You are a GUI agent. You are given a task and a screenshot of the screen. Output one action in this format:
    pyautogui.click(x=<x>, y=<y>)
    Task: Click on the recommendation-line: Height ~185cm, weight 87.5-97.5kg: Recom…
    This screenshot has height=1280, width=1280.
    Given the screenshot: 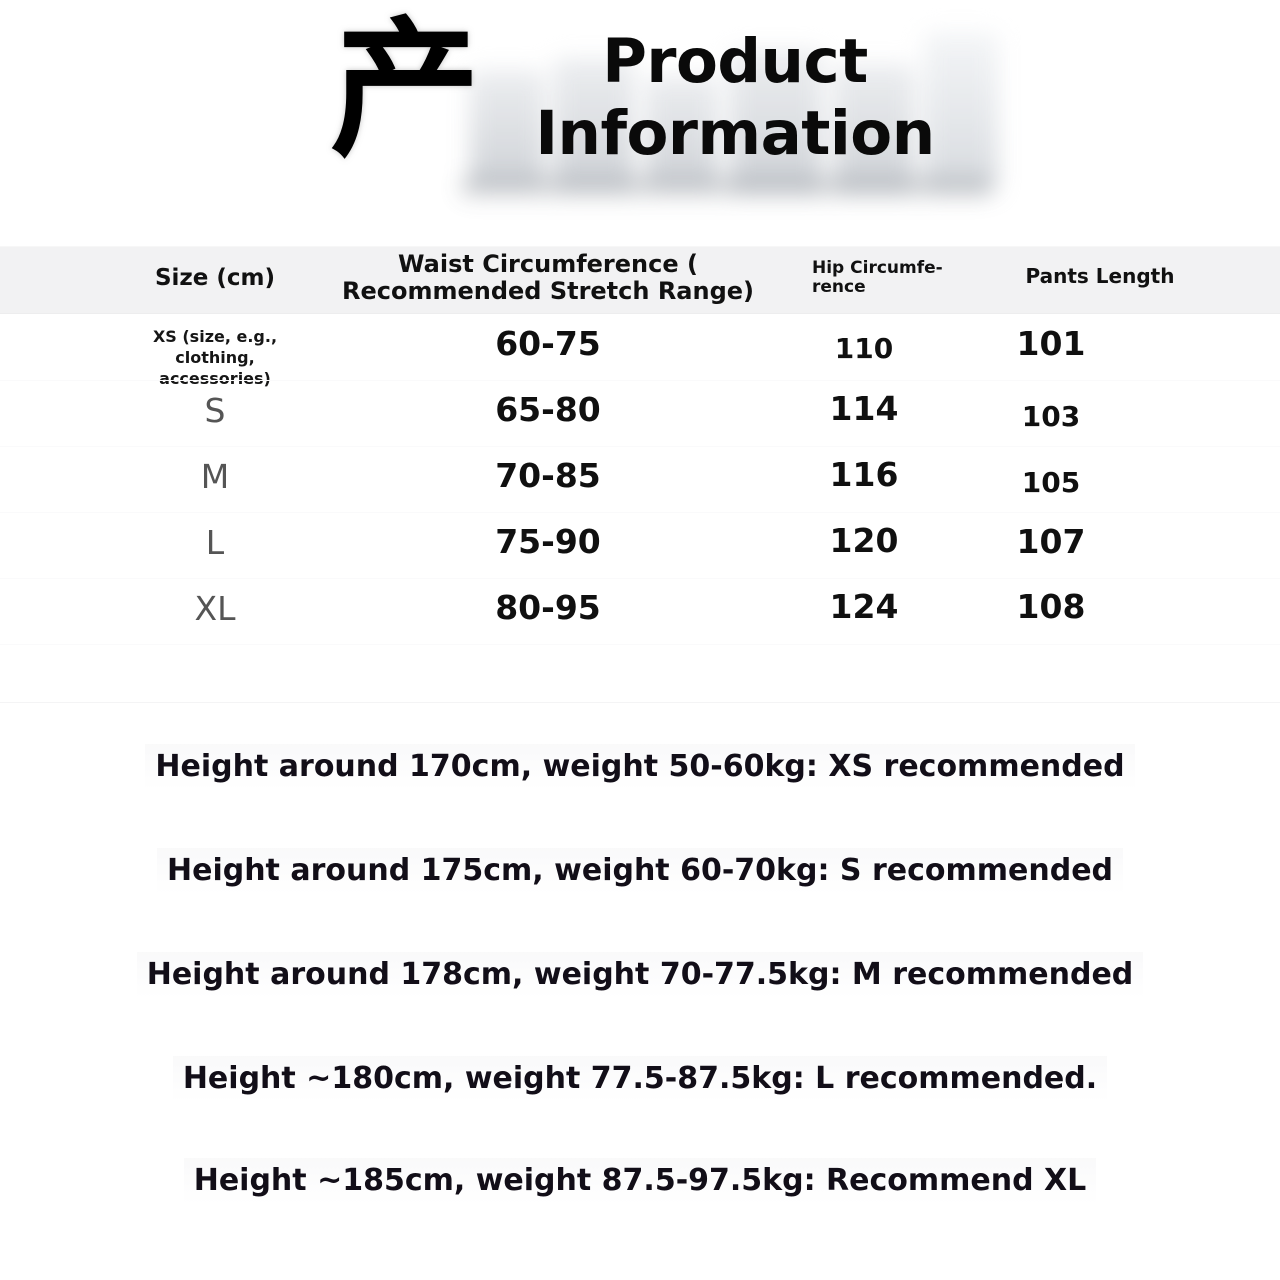 What is the action you would take?
    pyautogui.click(x=640, y=1181)
    